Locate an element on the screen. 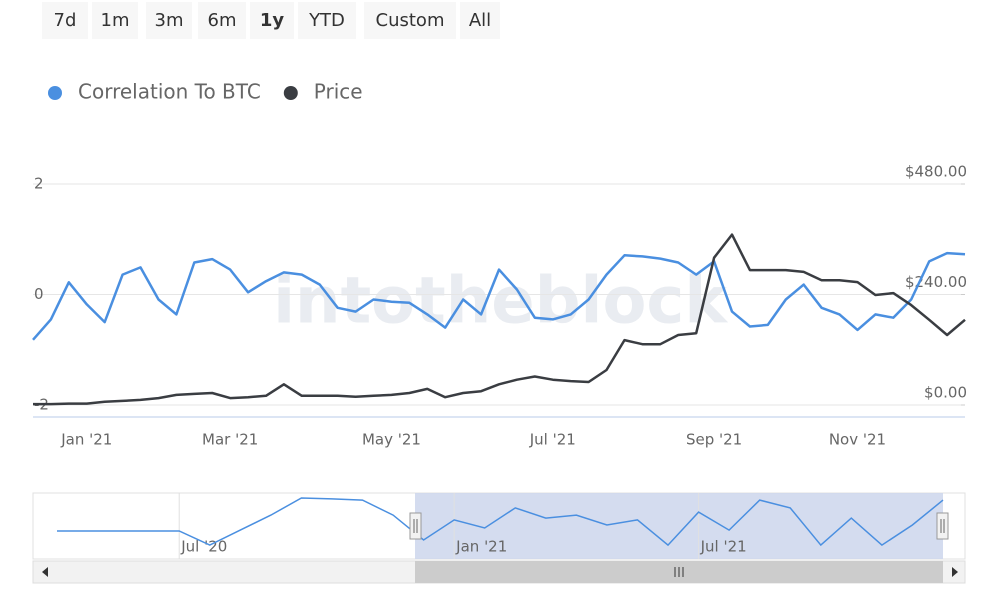 The width and height of the screenshot is (1000, 600). scroll-left-arrow is located at coordinates (45, 572).